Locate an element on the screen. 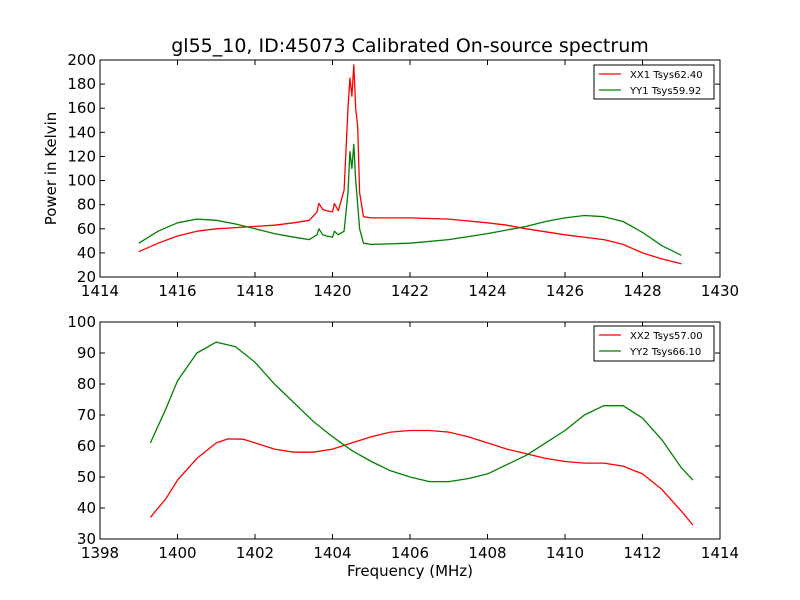 This screenshot has width=800, height=600. bottom-y-tick-label: 30 is located at coordinates (86, 539).